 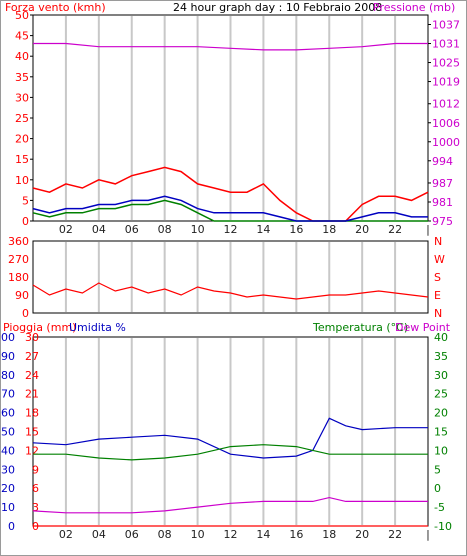 I want to click on x-tick-label-bottom: 10, so click(x=198, y=534).